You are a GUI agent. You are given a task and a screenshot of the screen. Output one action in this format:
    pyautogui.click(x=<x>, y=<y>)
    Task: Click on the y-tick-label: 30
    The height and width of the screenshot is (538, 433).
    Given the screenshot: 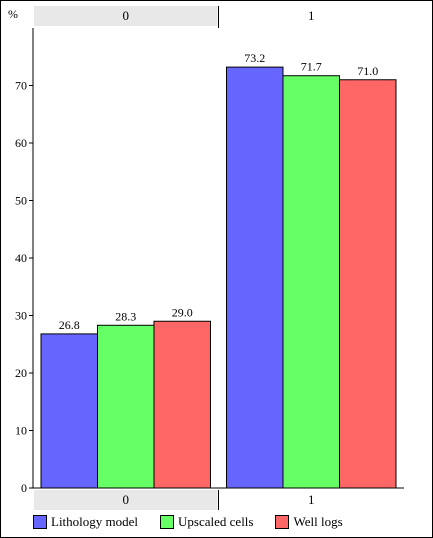 What is the action you would take?
    pyautogui.click(x=21, y=316)
    